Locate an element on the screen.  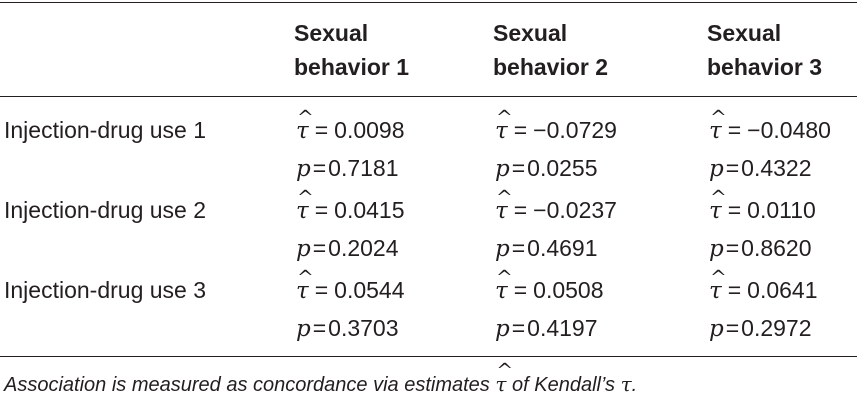
column-header-line2: behavior 3 is located at coordinates (765, 67).